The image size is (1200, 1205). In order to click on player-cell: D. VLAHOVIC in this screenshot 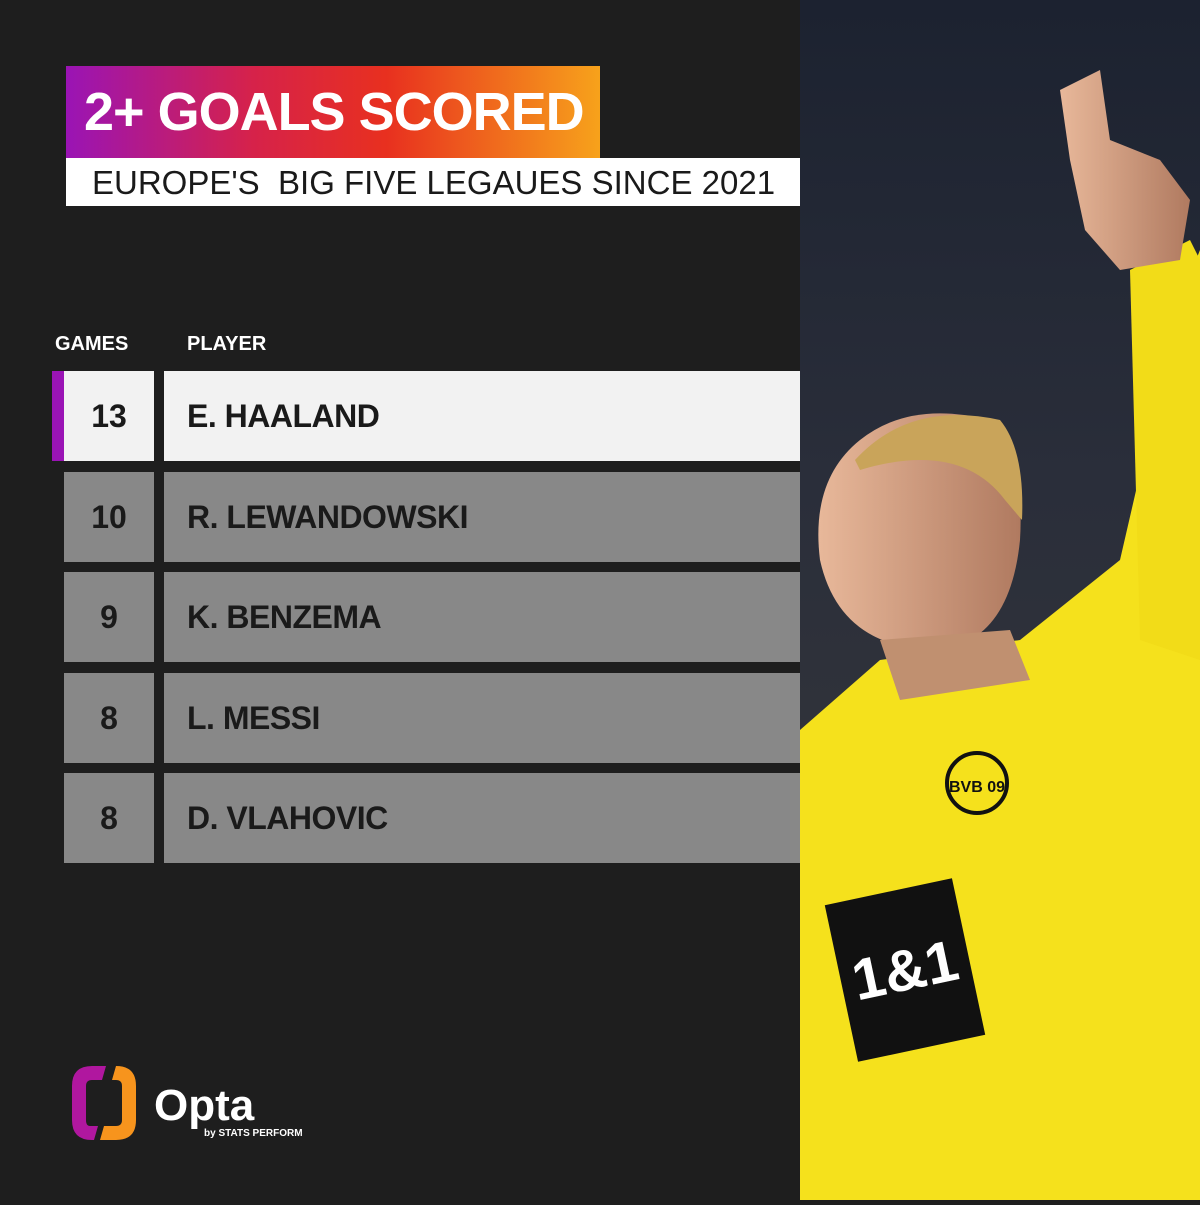, I will do `click(482, 818)`.